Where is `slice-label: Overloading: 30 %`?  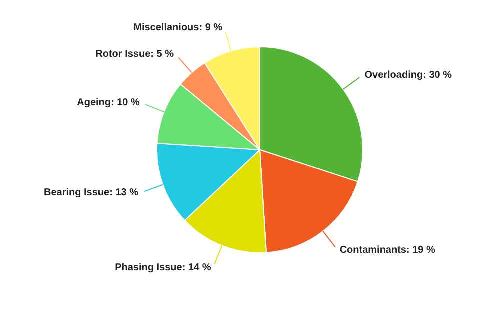 slice-label: Overloading: 30 % is located at coordinates (408, 75).